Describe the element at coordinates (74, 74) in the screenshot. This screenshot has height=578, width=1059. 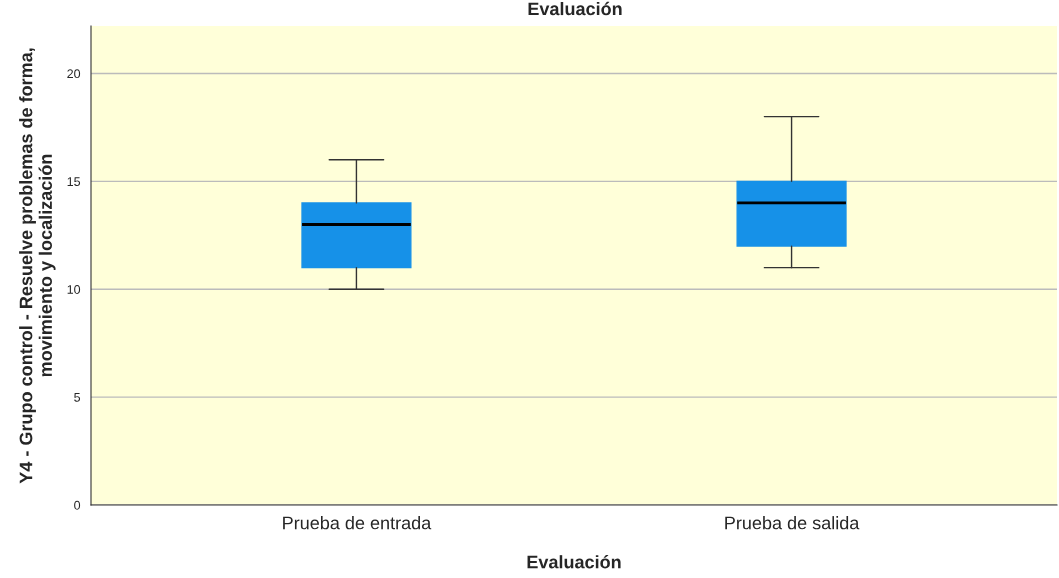
I see `y-tick-label: 20` at that location.